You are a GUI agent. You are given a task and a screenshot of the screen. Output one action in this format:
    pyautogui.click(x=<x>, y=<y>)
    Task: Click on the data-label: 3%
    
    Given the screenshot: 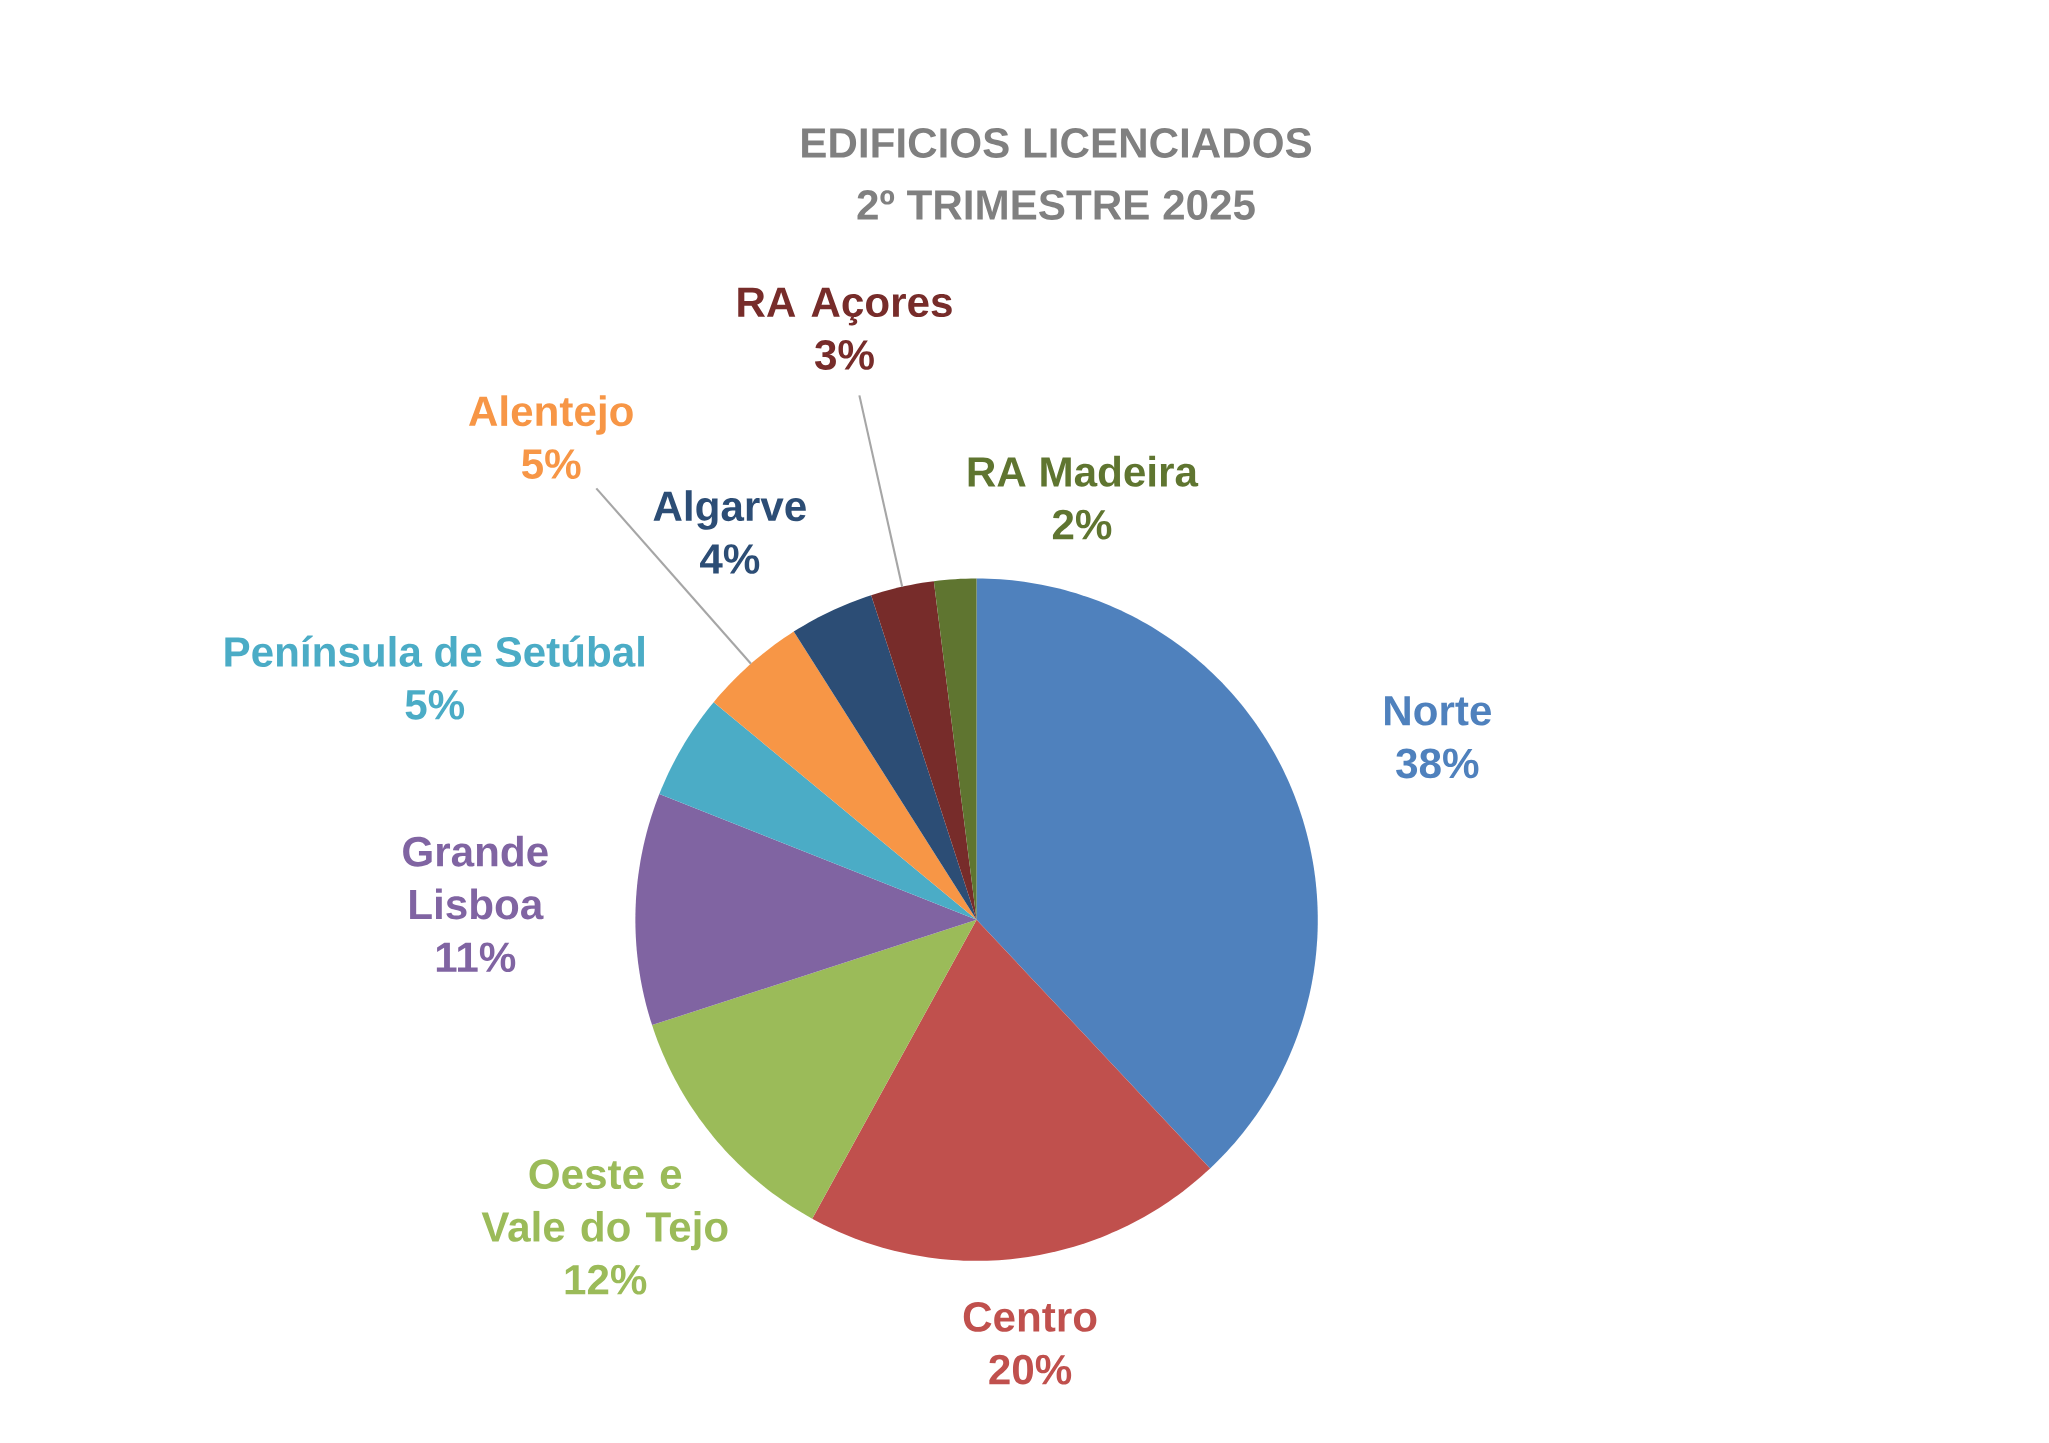 What is the action you would take?
    pyautogui.click(x=844, y=355)
    